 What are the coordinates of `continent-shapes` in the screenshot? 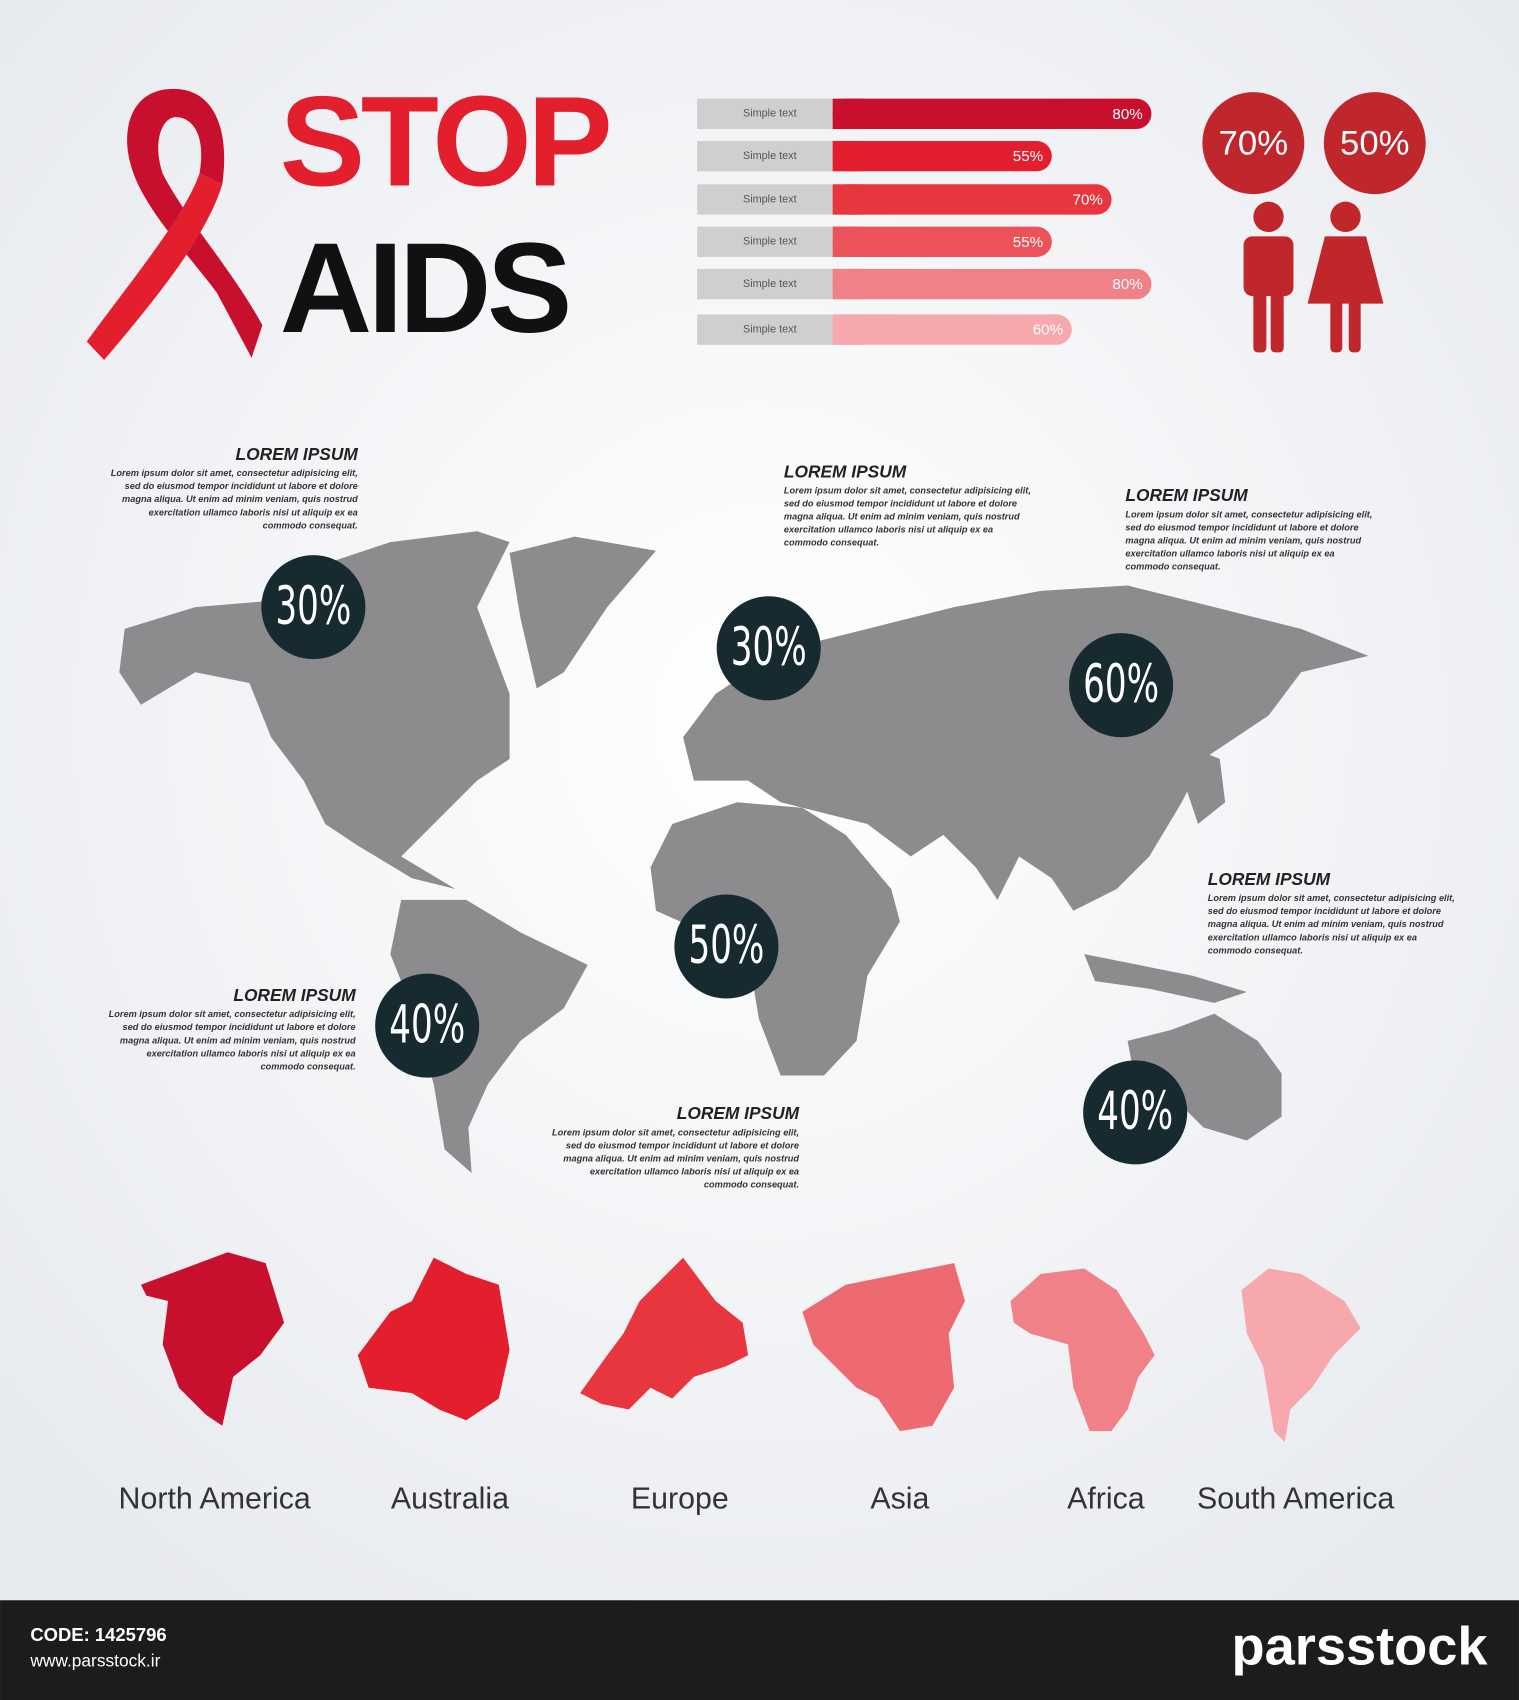 It's located at (750, 1347).